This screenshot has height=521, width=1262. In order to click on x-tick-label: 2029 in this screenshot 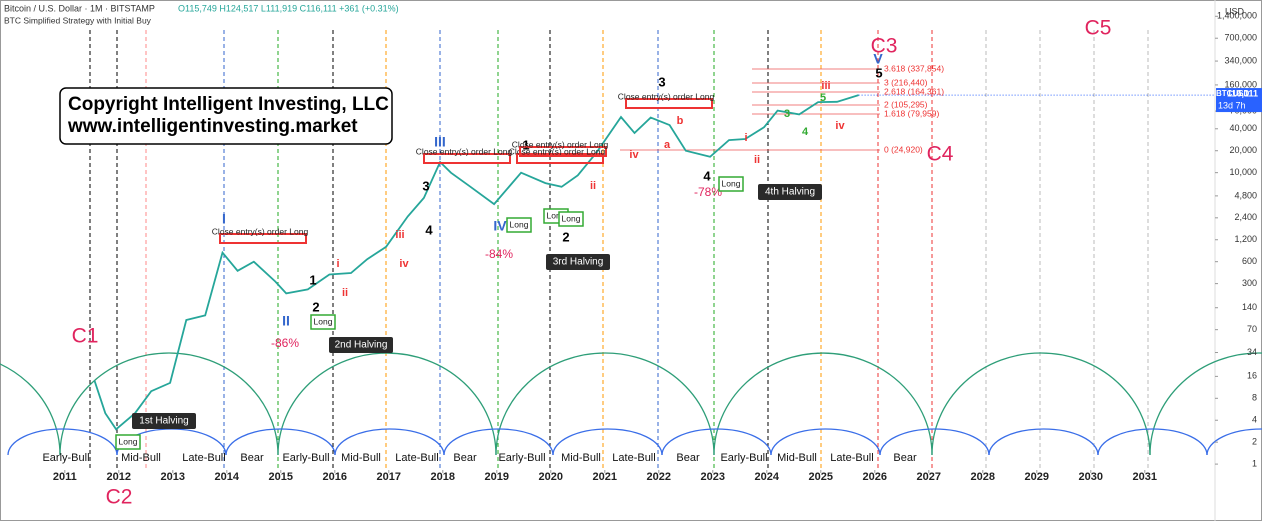, I will do `click(1037, 477)`.